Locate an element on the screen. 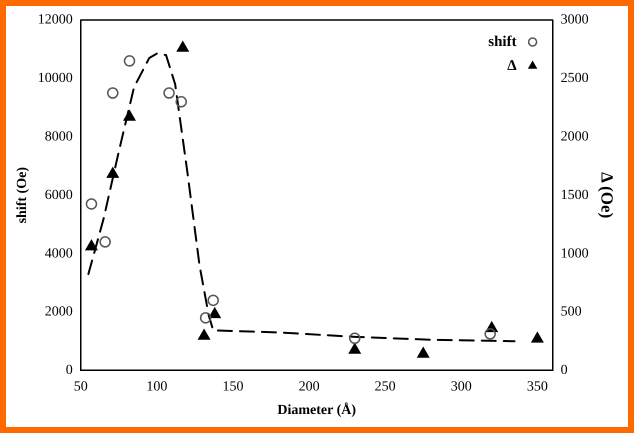 The width and height of the screenshot is (634, 433). x-tick-label: 250 is located at coordinates (385, 386).